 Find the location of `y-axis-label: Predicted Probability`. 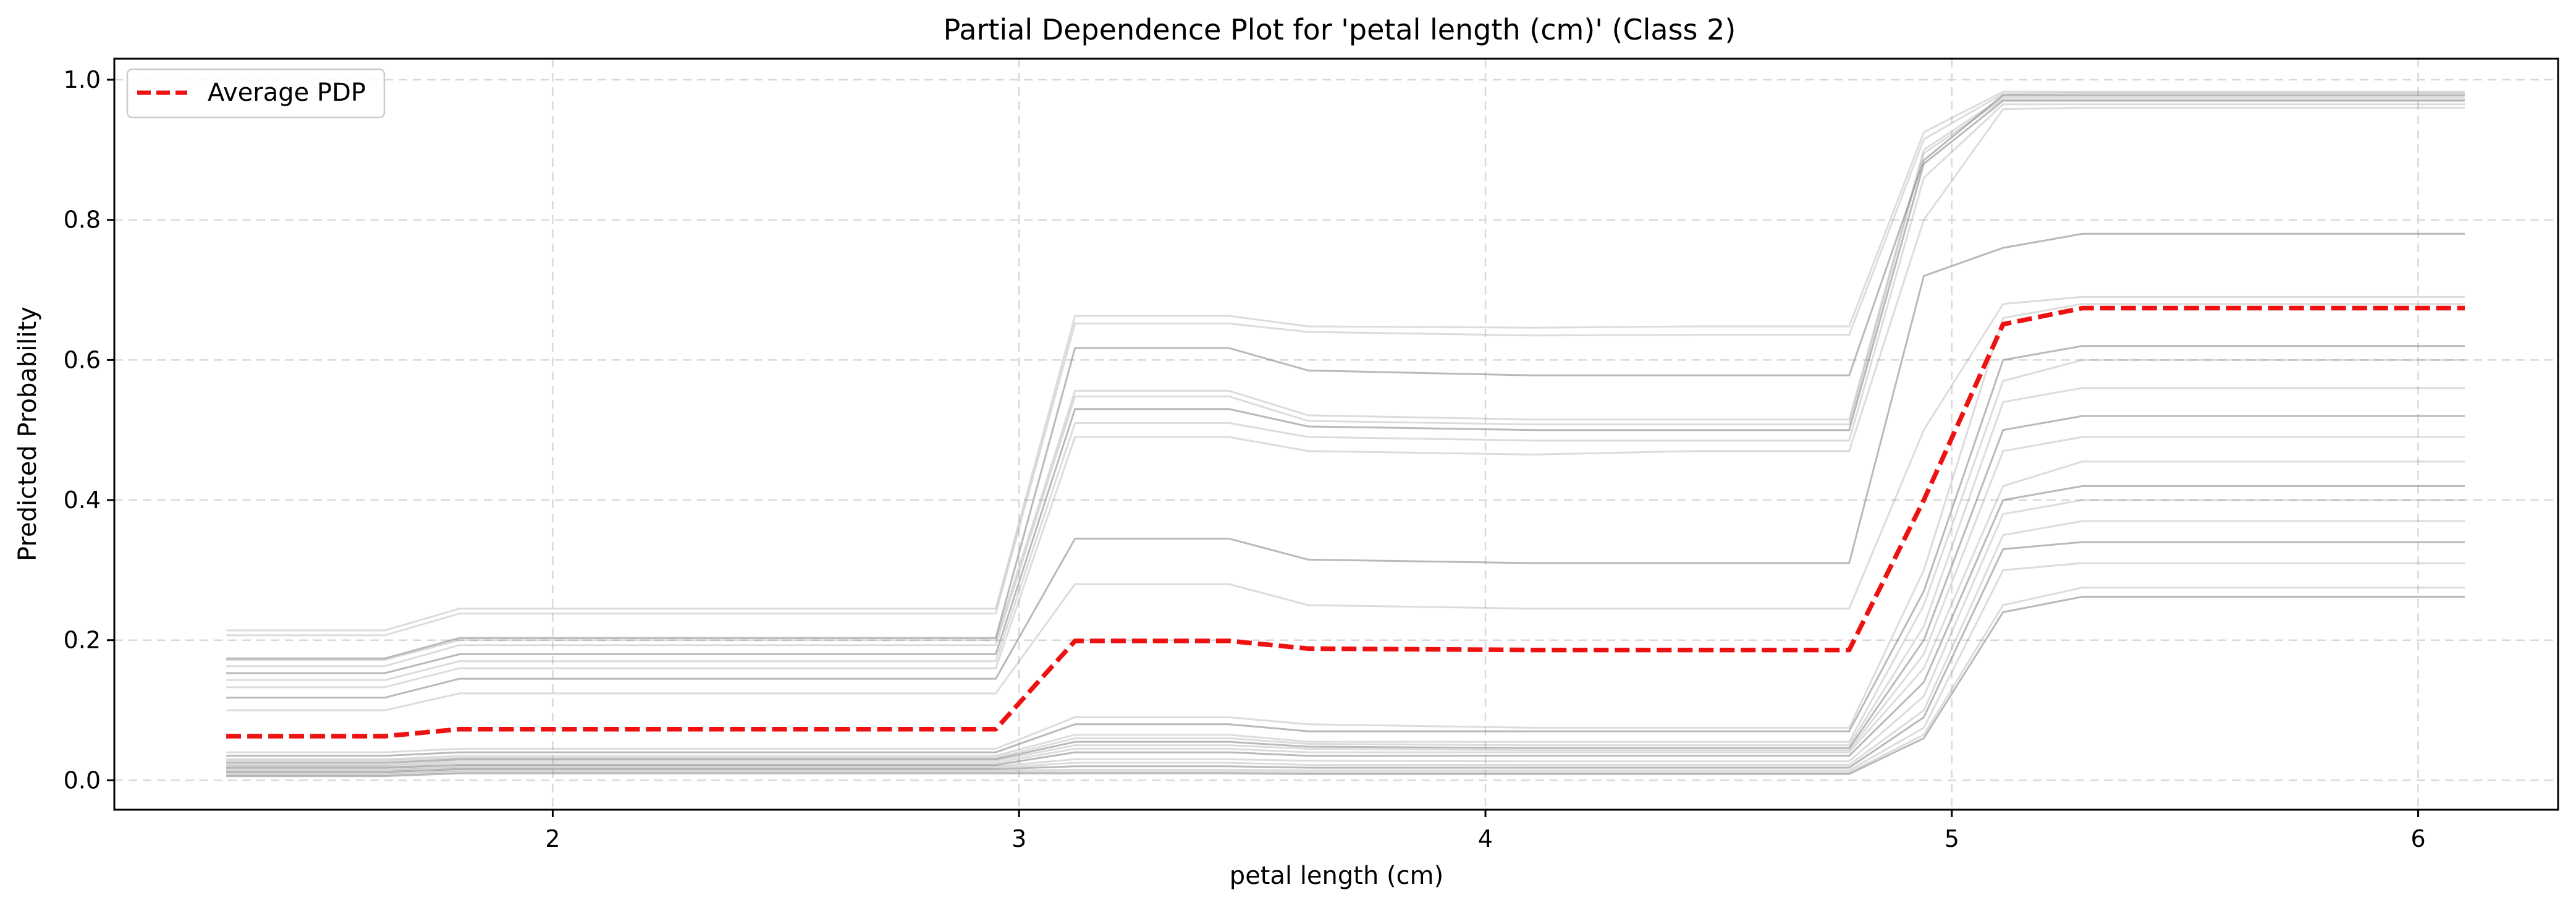

y-axis-label: Predicted Probability is located at coordinates (28, 434).